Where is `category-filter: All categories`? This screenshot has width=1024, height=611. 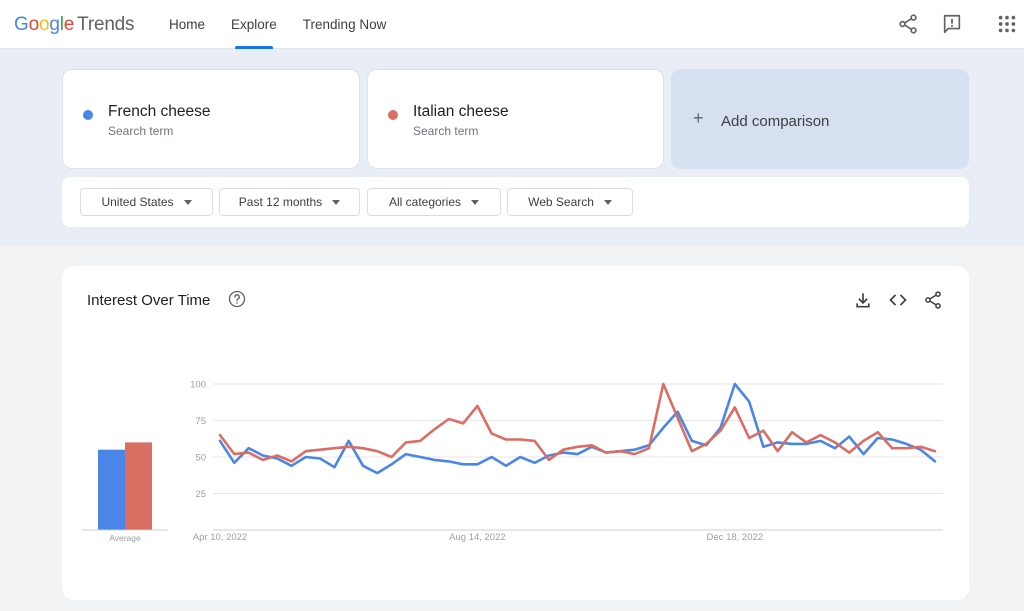 category-filter: All categories is located at coordinates (434, 202).